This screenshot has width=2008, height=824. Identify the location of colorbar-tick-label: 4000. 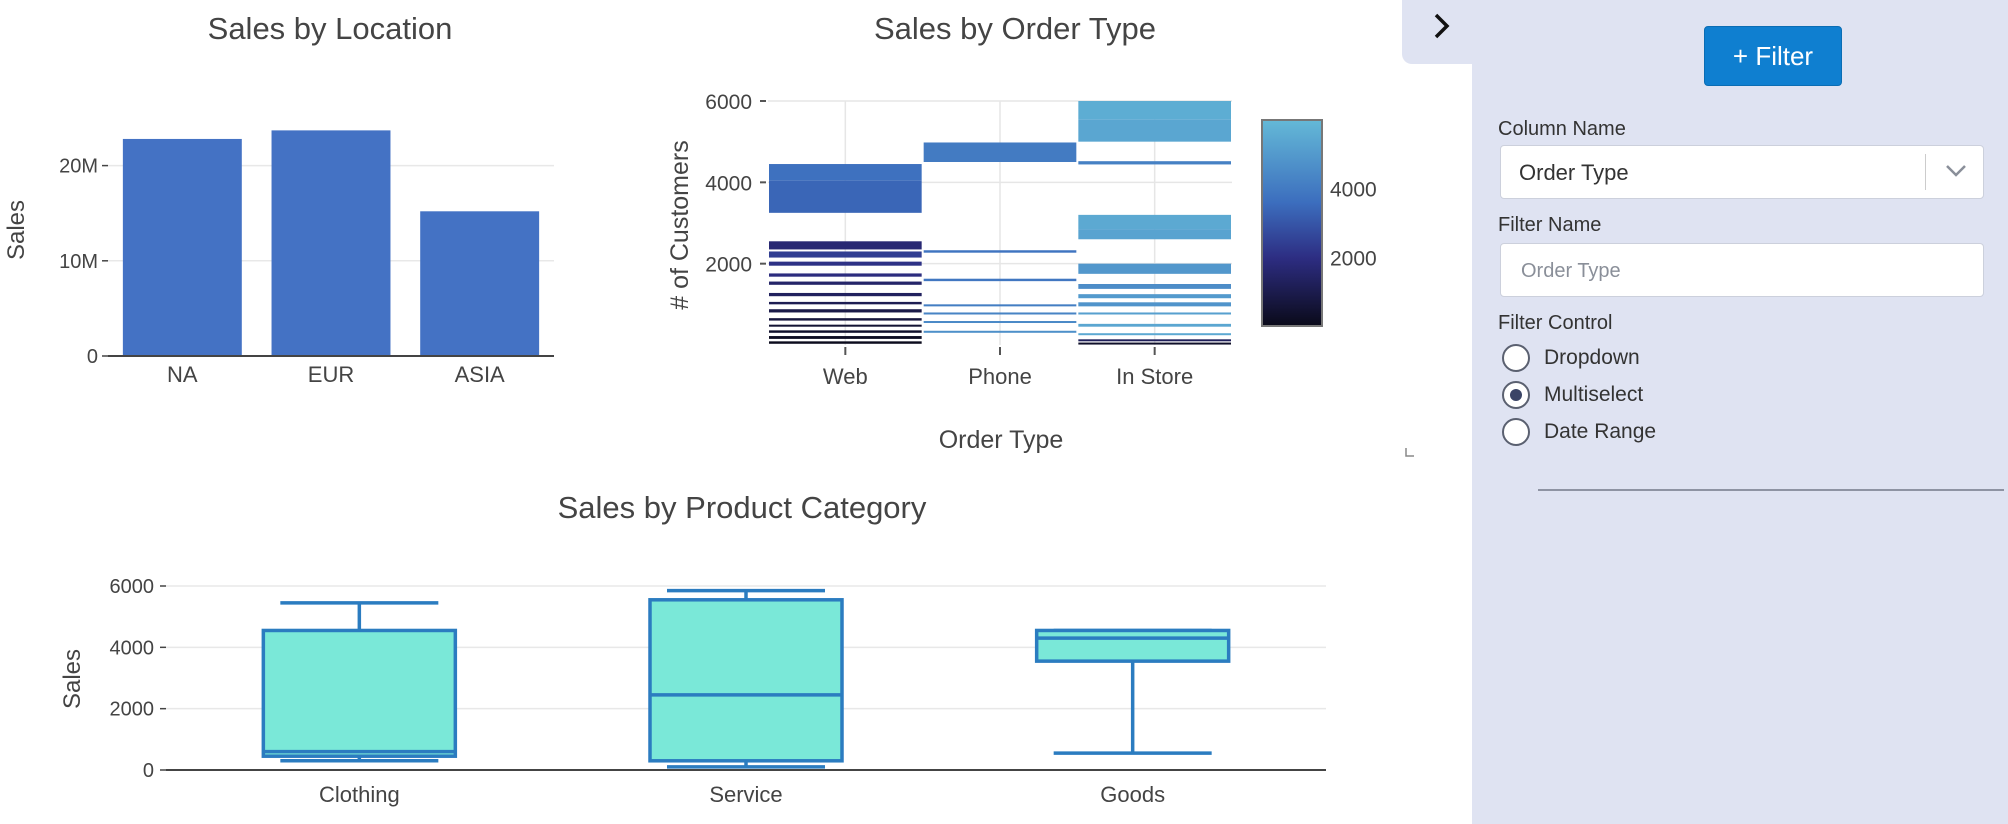
(1353, 190).